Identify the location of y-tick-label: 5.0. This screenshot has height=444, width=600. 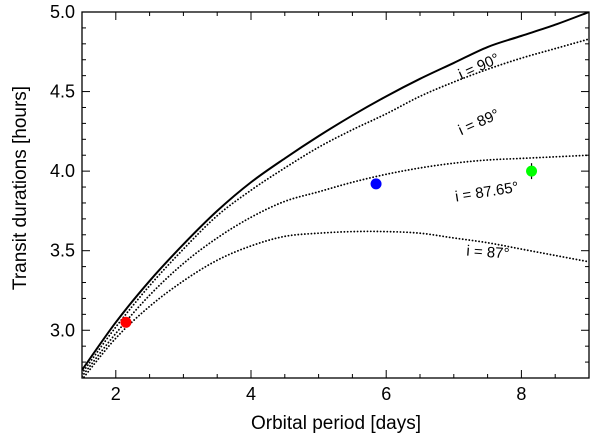
(62, 12).